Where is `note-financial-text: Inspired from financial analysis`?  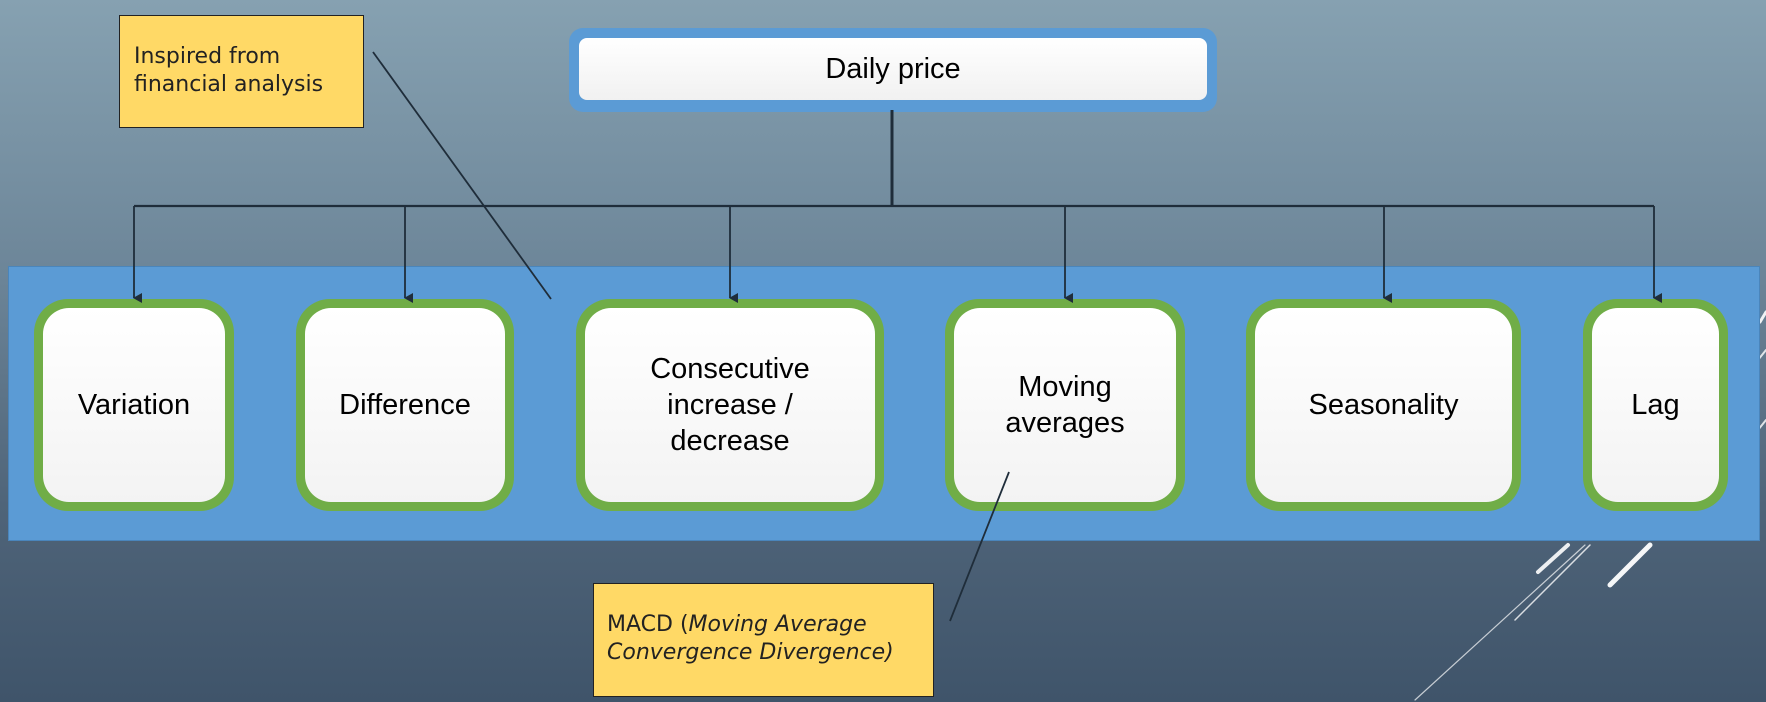 note-financial-text: Inspired from financial analysis is located at coordinates (229, 70).